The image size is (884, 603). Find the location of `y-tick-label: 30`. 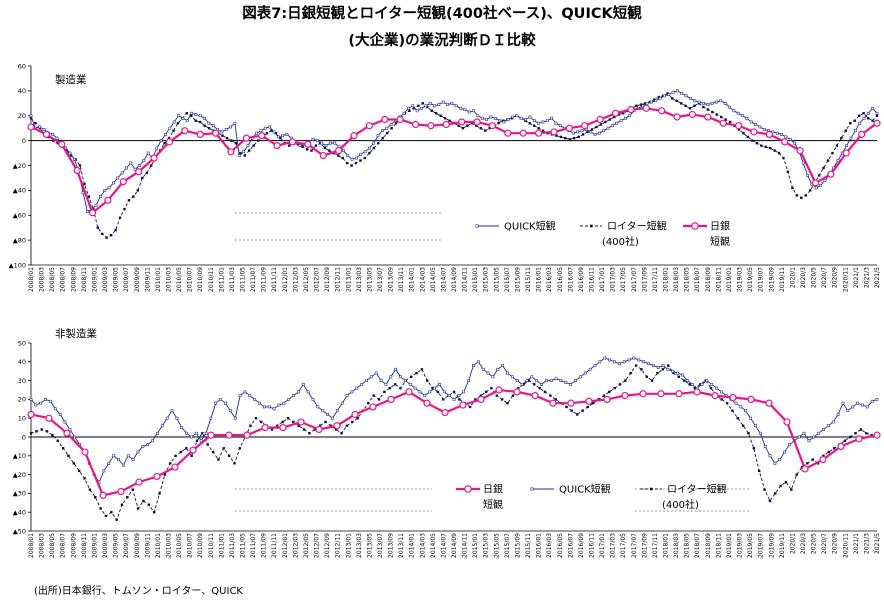

y-tick-label: 30 is located at coordinates (22, 381).